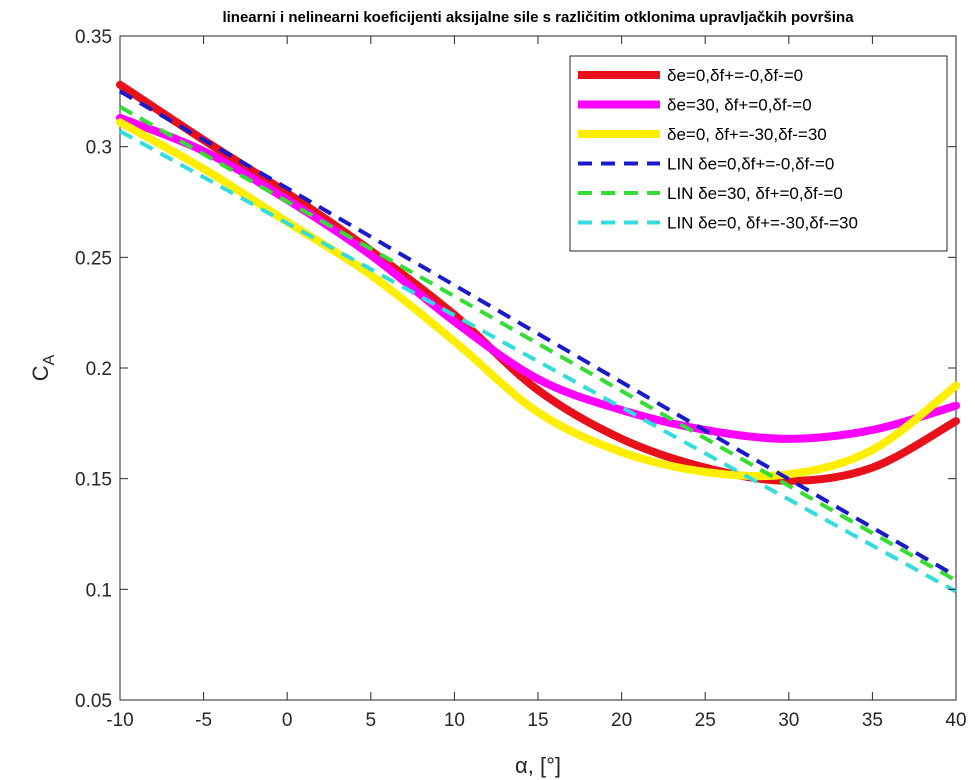  Describe the element at coordinates (454, 720) in the screenshot. I see `x-tick-label: 10` at that location.